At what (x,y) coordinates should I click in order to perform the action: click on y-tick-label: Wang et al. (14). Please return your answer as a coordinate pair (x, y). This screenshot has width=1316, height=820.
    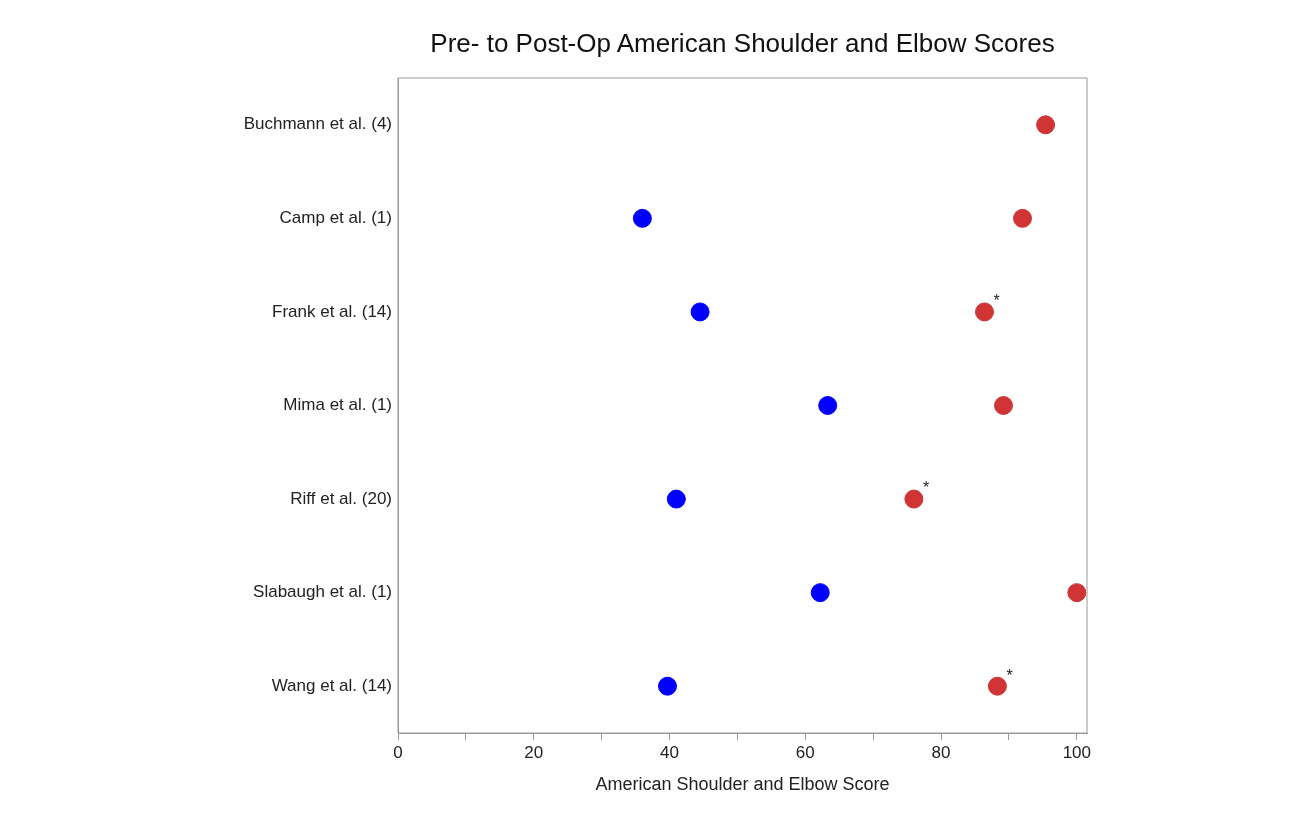
    Looking at the image, I should click on (331, 685).